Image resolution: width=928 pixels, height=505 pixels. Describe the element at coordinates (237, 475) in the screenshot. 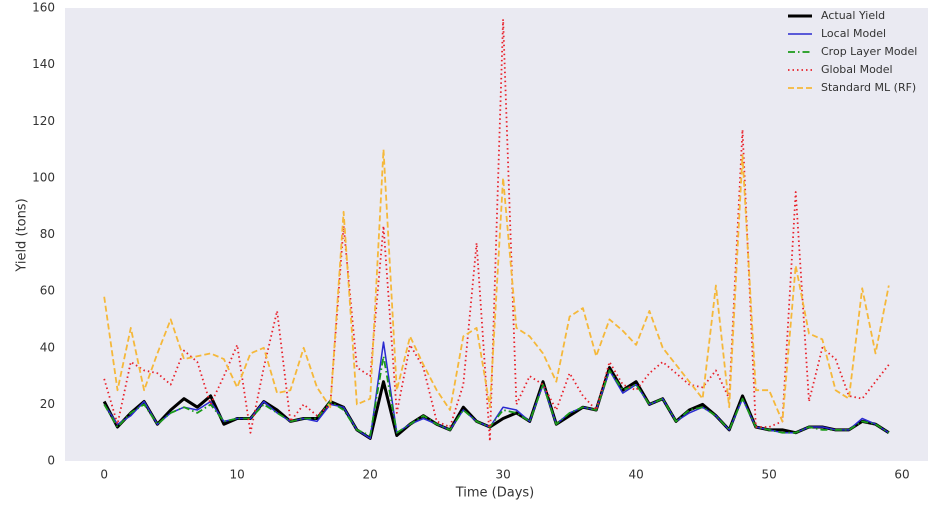

I see `x-tick-label: 10` at that location.